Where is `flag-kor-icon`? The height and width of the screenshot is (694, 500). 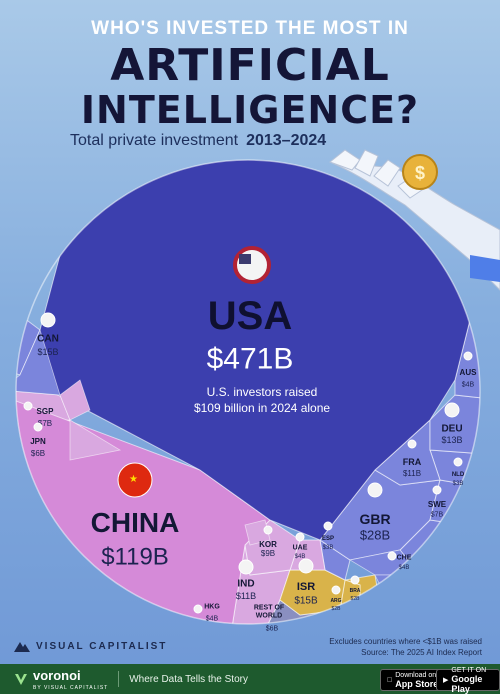 flag-kor-icon is located at coordinates (268, 530).